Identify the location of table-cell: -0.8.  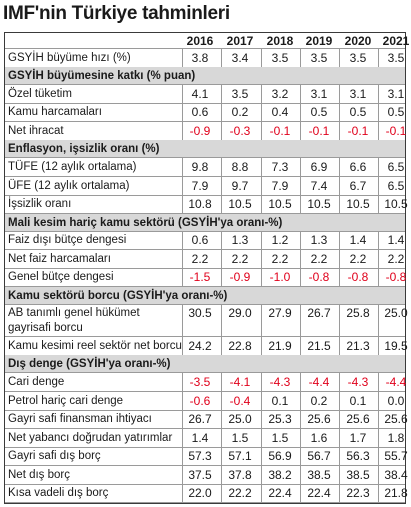
(358, 277).